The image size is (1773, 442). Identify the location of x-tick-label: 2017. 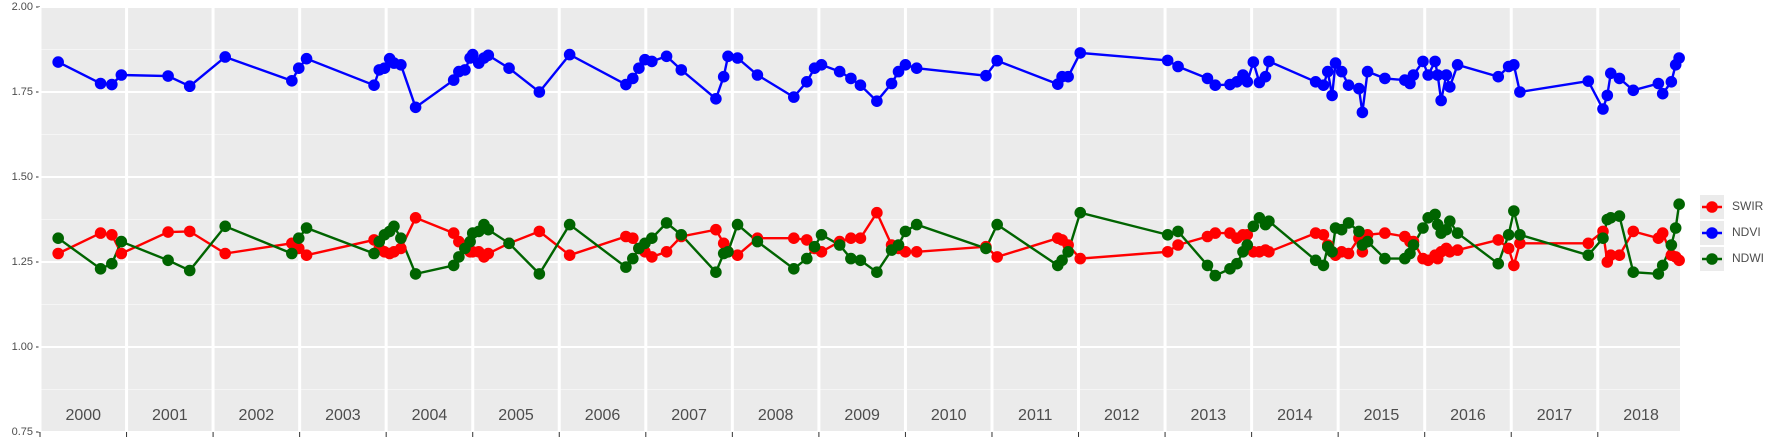
(1555, 415).